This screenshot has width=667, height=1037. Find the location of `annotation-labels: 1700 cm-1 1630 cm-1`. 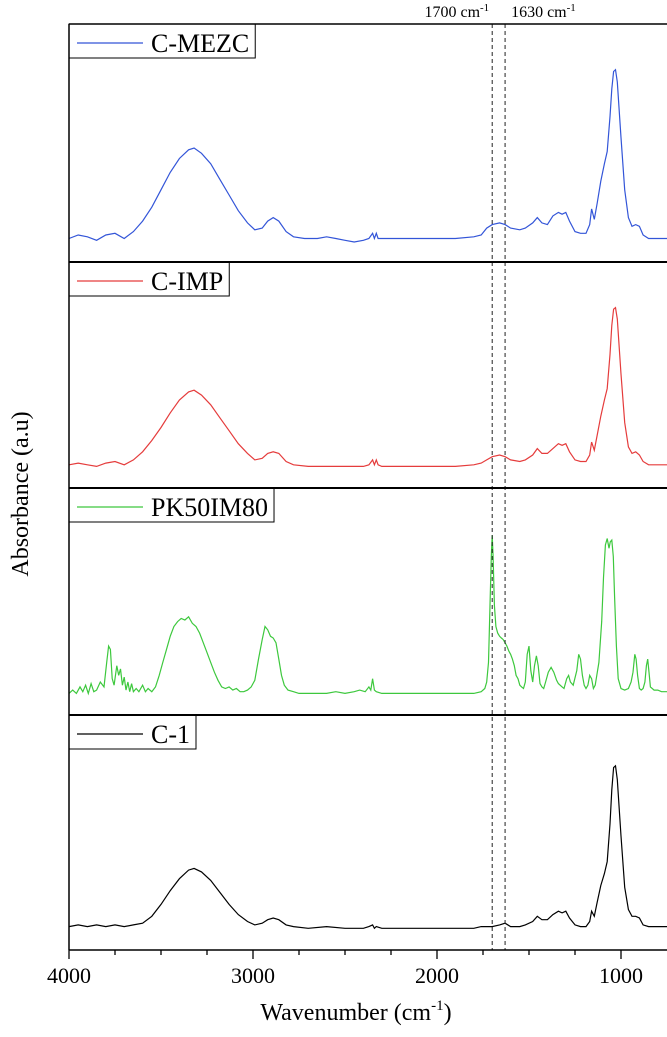

annotation-labels: 1700 cm-1 1630 cm-1 is located at coordinates (499, 11).